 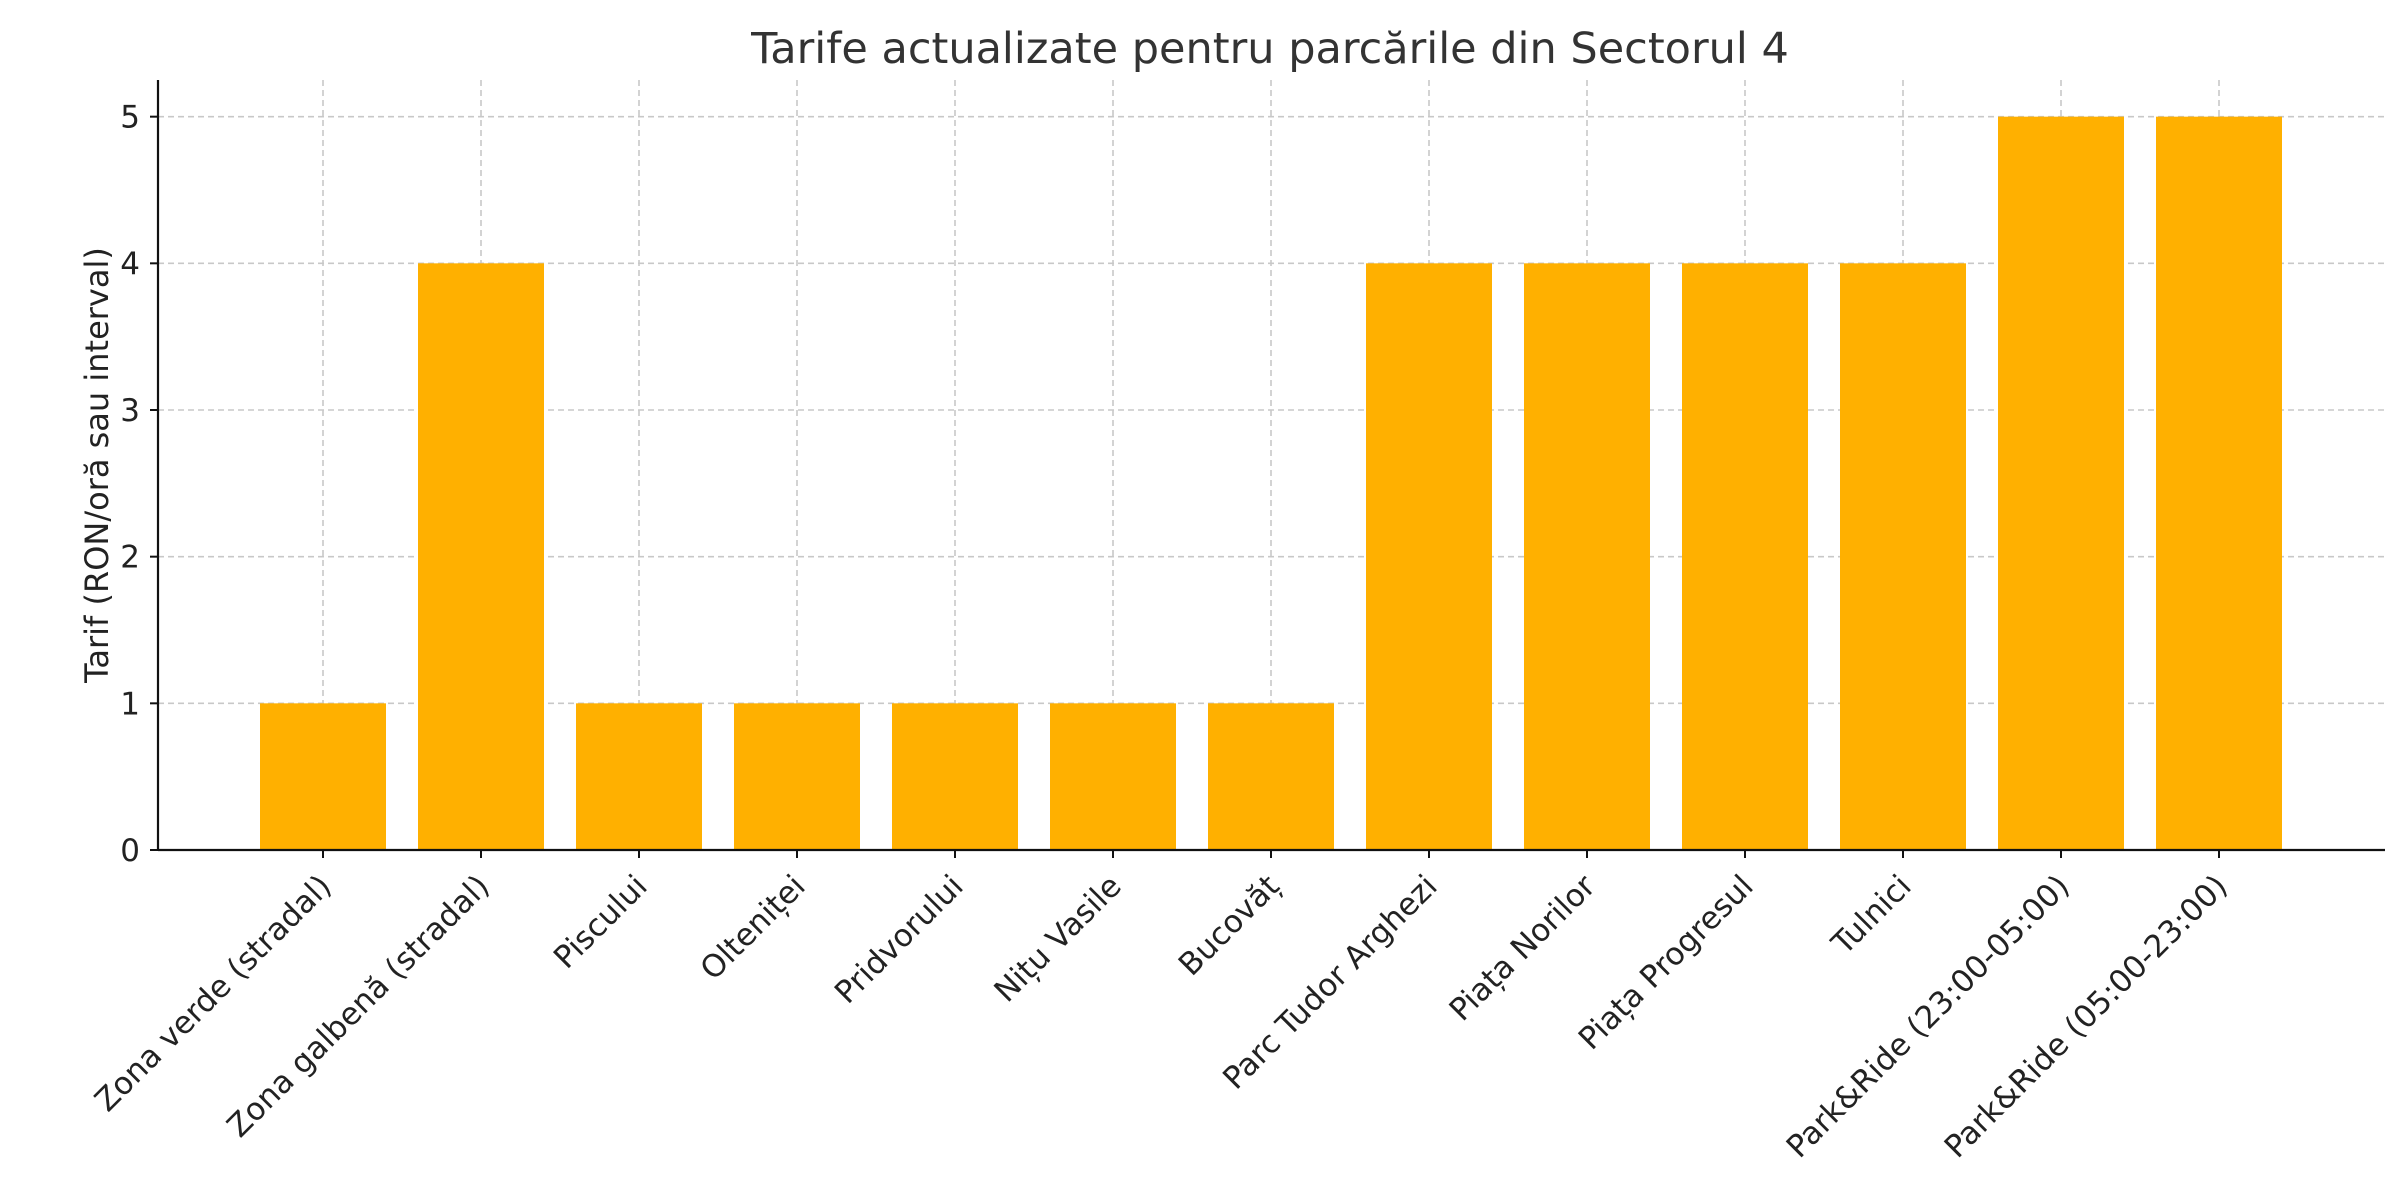 I want to click on y-tick-label: 1, so click(x=130, y=704).